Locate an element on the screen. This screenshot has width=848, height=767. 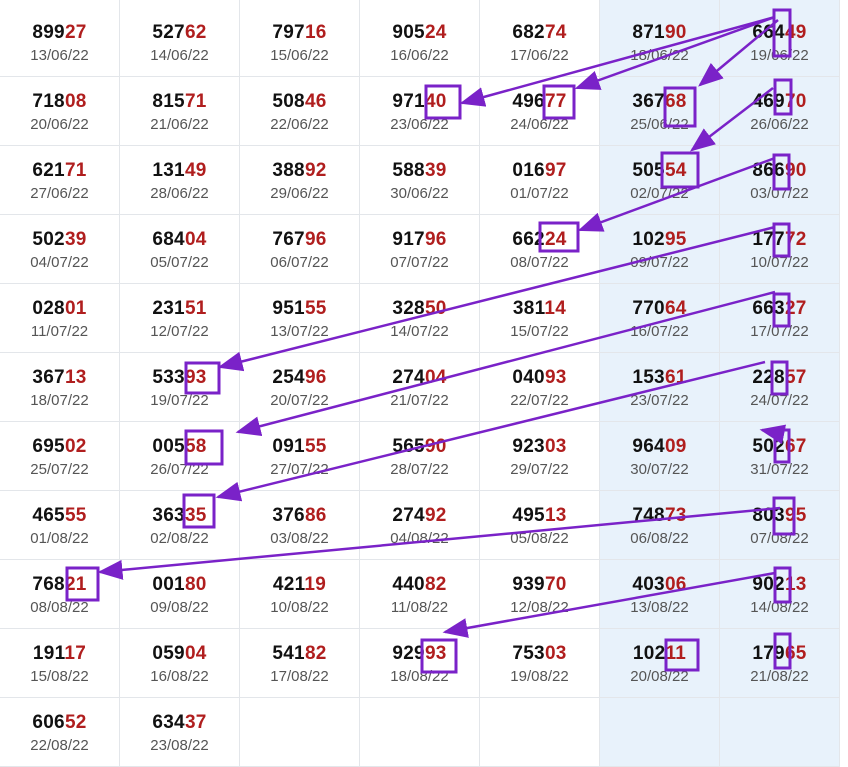
number-head: 527 is located at coordinates (168, 32).